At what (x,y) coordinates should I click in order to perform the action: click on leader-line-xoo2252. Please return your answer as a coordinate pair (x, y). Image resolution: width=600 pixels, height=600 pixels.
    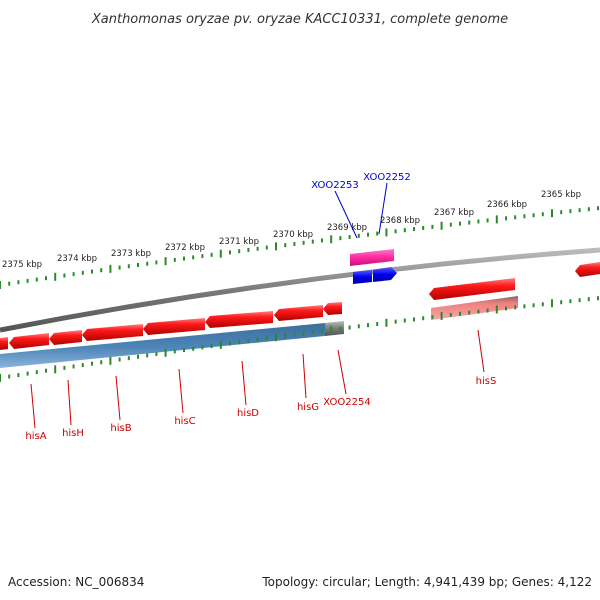
    Looking at the image, I should click on (383, 208).